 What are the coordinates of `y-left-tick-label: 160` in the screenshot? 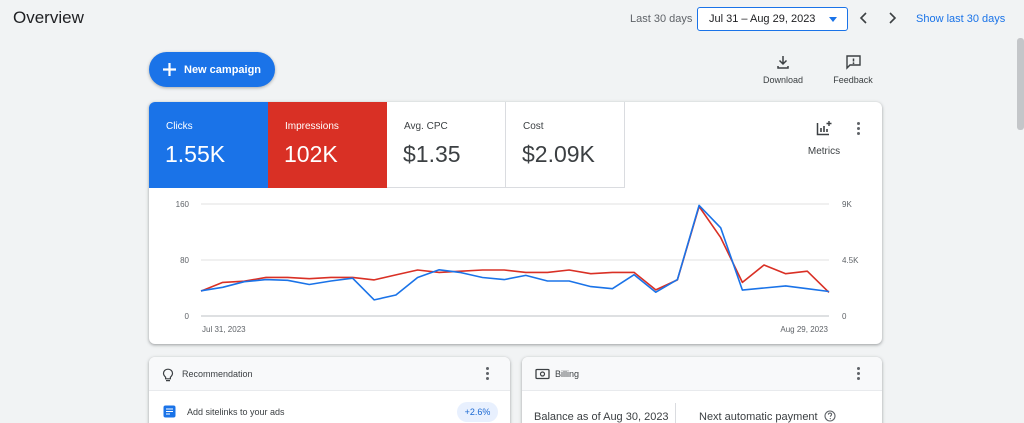 It's located at (183, 204).